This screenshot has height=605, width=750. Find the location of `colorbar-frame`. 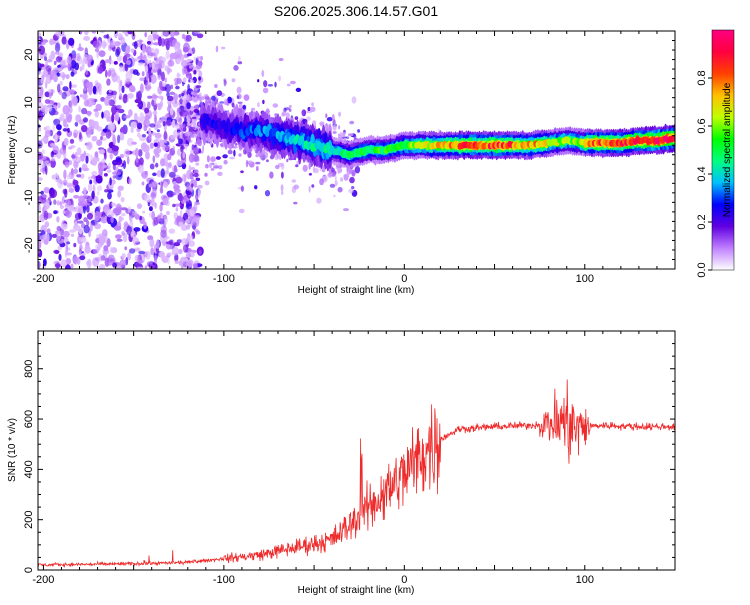

colorbar-frame is located at coordinates (723, 150).